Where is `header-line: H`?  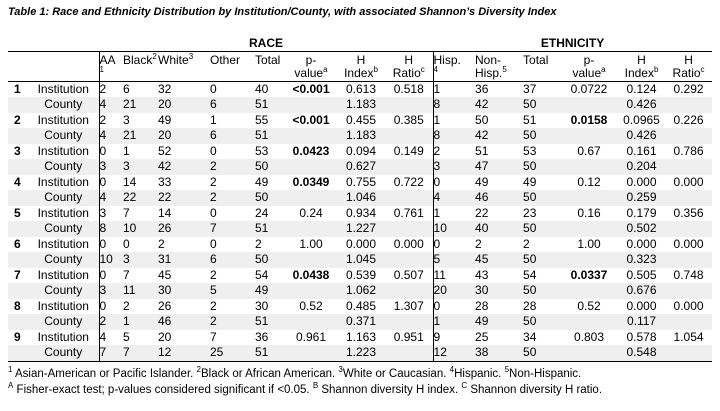 header-line: H is located at coordinates (641, 60).